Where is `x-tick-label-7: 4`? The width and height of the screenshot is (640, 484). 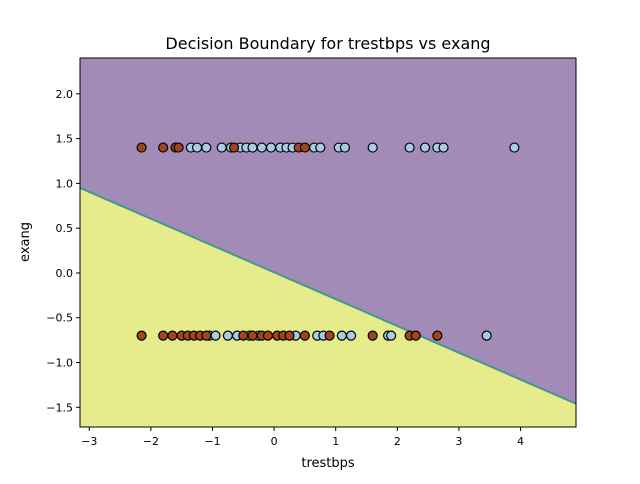 x-tick-label-7: 4 is located at coordinates (520, 441).